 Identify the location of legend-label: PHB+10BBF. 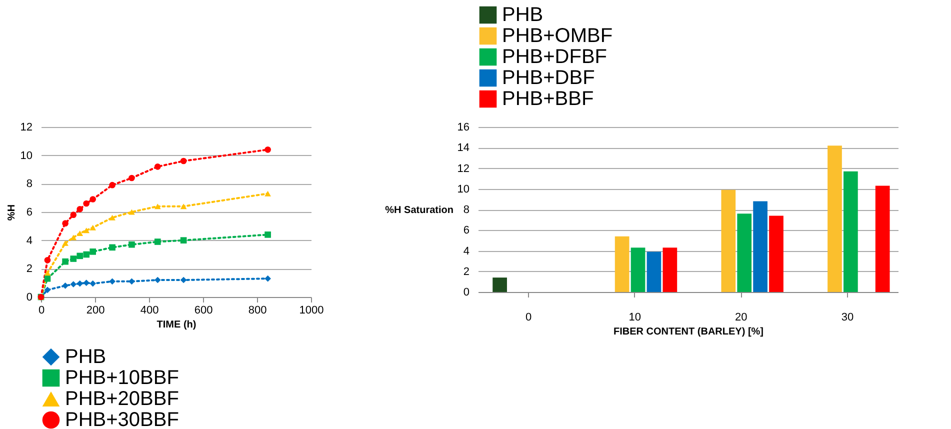
(122, 378).